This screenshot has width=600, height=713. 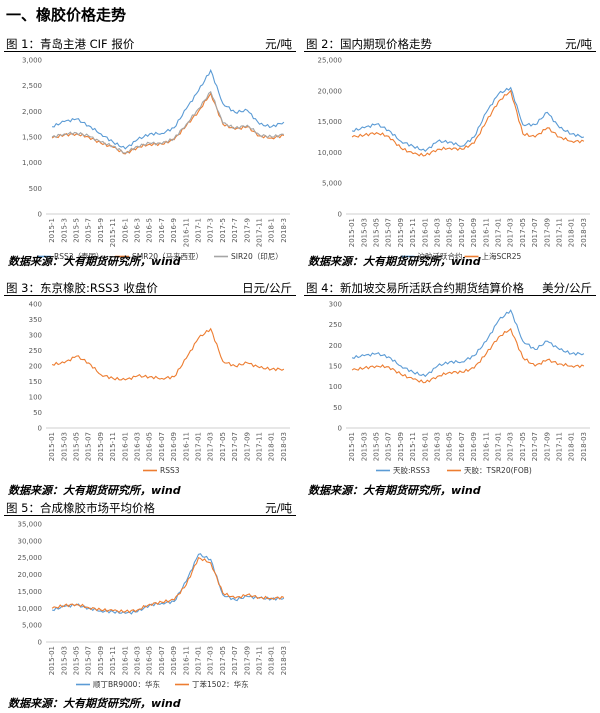 I want to click on chart-header: 图 1：青岛主港 CIF 报价 元/吨, so click(x=150, y=43).